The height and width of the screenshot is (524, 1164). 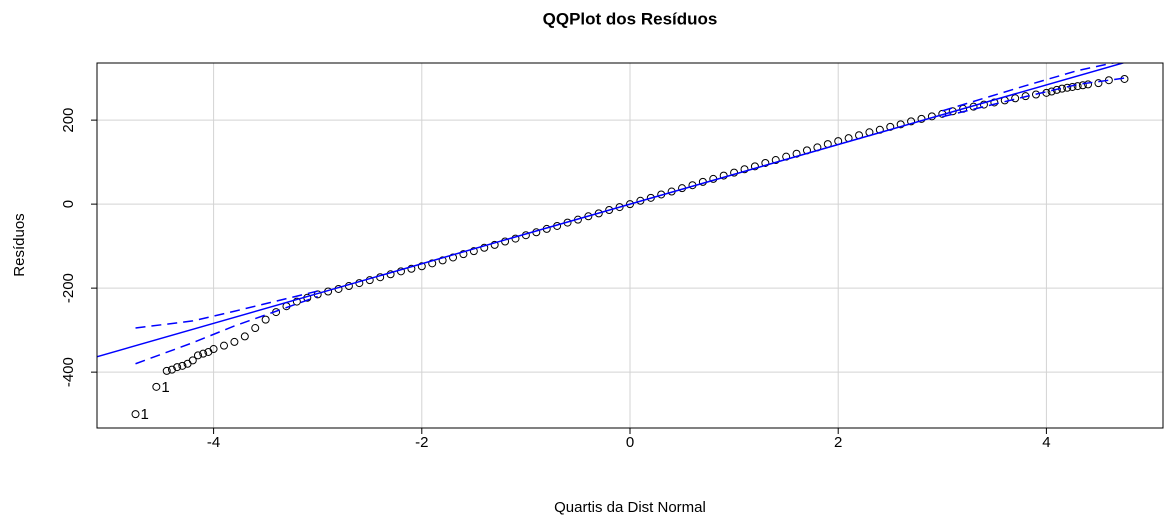 I want to click on x-axis-label: Quartis da Dist Normal, so click(x=630, y=507).